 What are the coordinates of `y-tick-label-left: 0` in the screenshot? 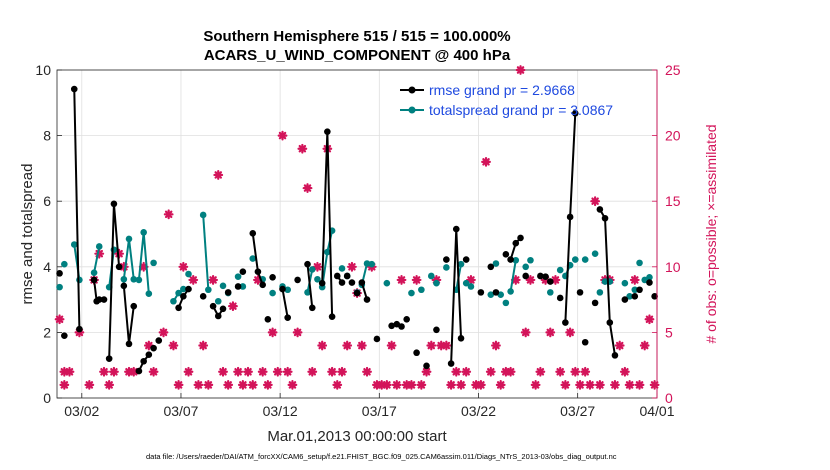 It's located at (47, 398).